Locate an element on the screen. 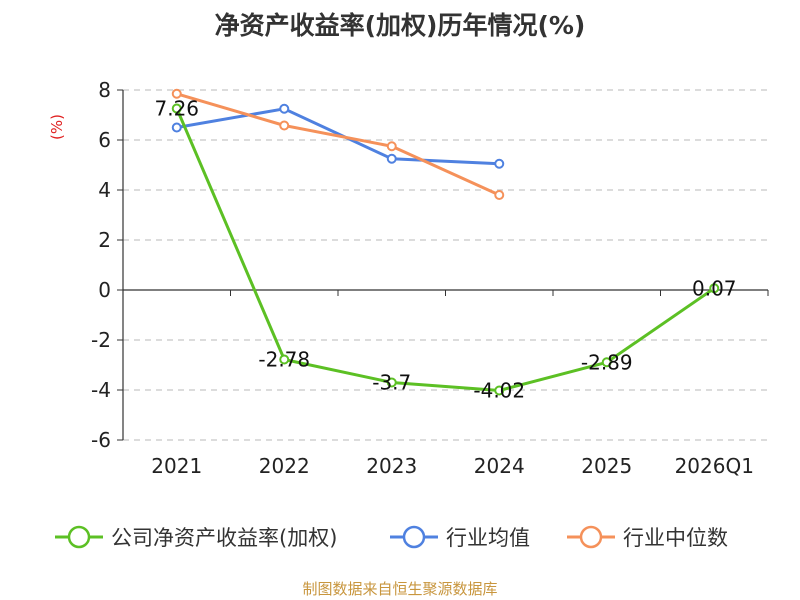  legend-label: 公司净资产收益率(加权) is located at coordinates (224, 538).